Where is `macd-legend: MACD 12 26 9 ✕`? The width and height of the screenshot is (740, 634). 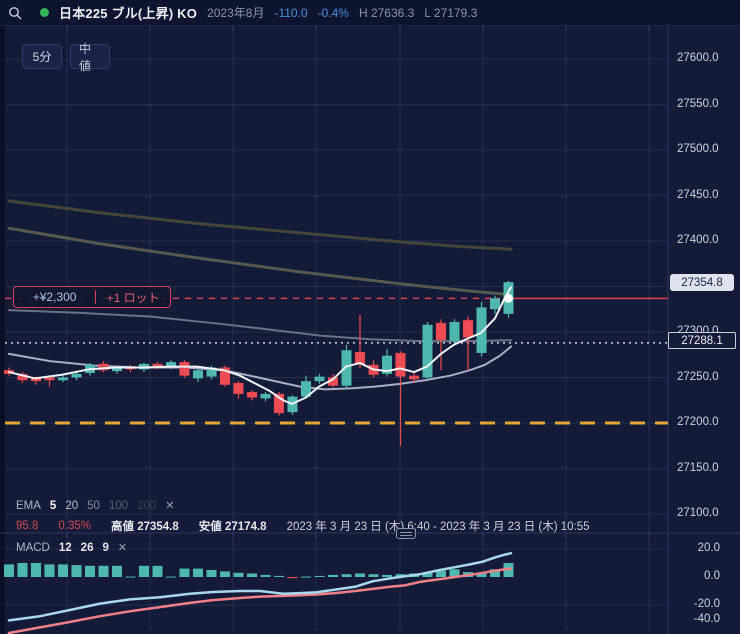
macd-legend: MACD 12 26 9 ✕ is located at coordinates (72, 548).